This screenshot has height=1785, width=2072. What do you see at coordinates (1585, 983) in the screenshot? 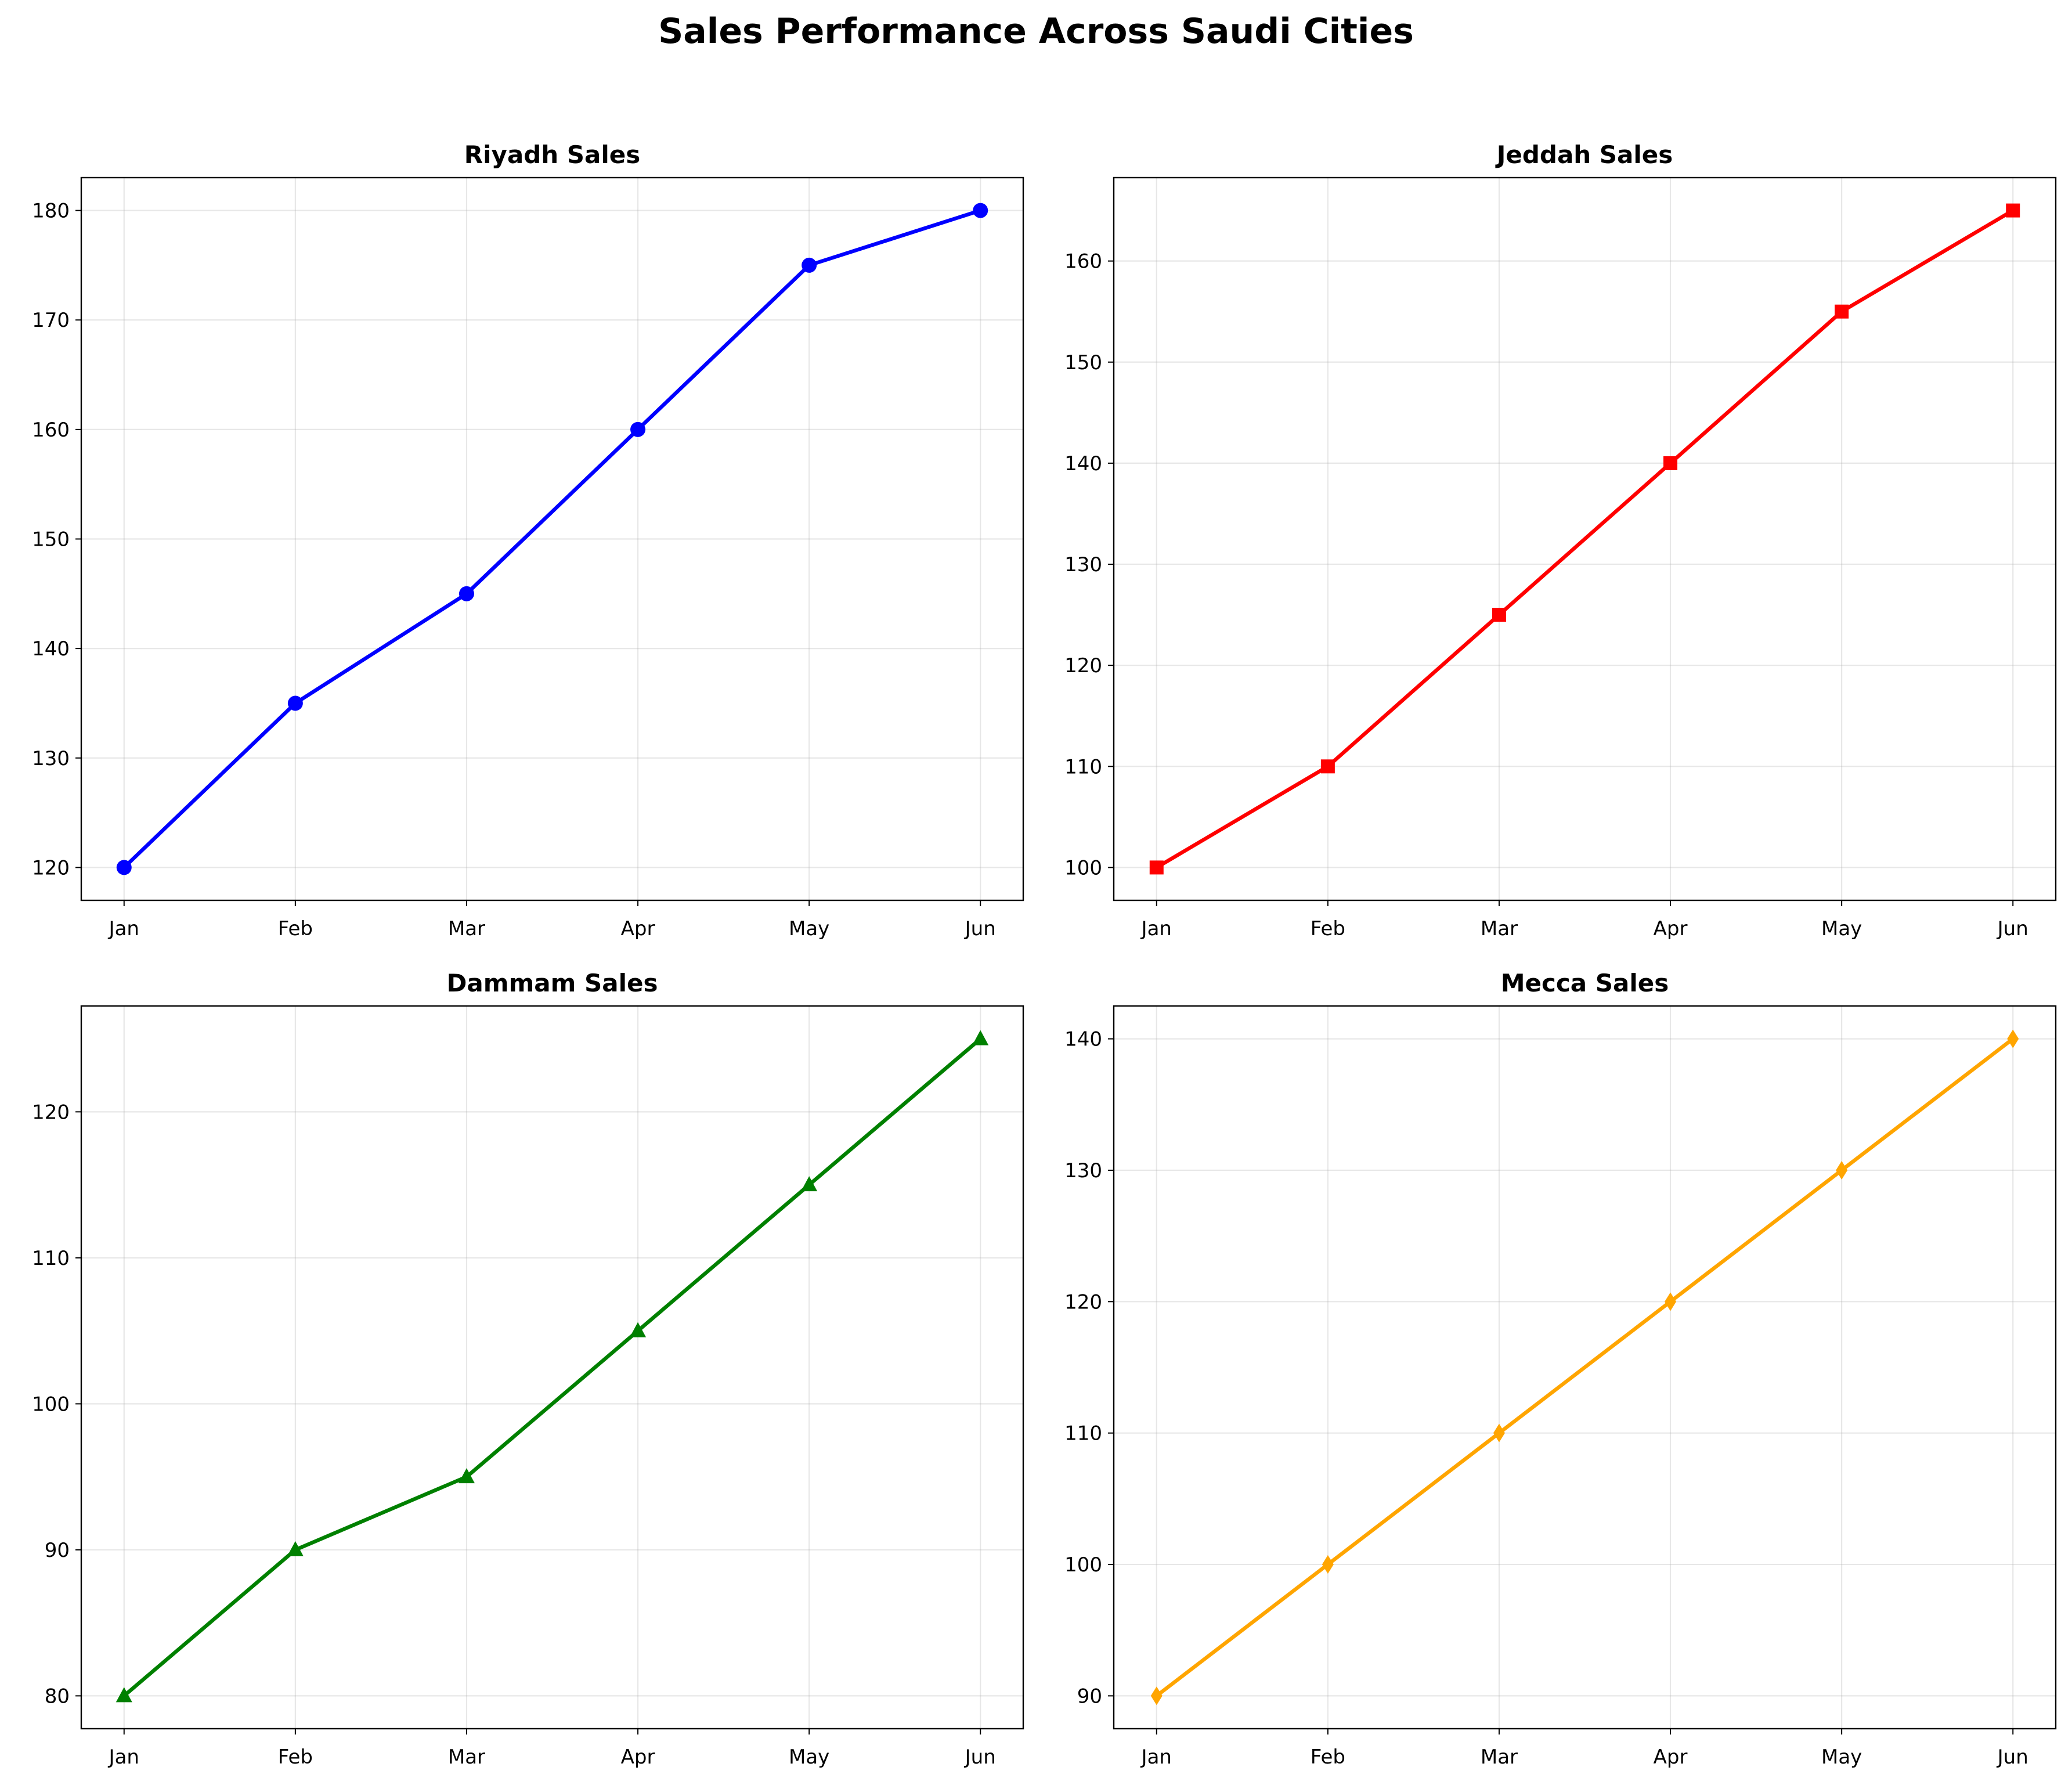
I see `subplot-title: Mecca Sales` at bounding box center [1585, 983].